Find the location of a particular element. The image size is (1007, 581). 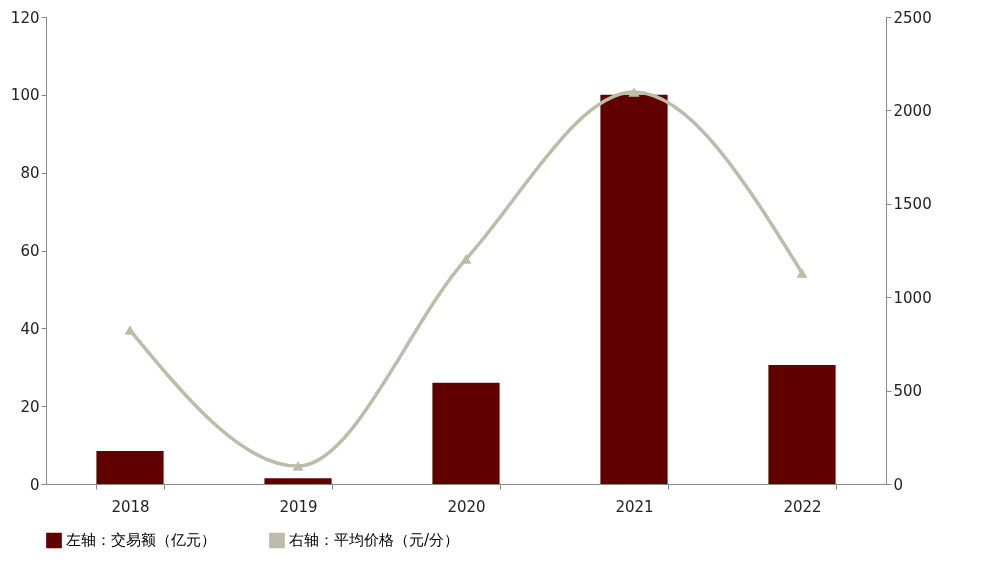

y-tick-label: 40 is located at coordinates (30, 328).